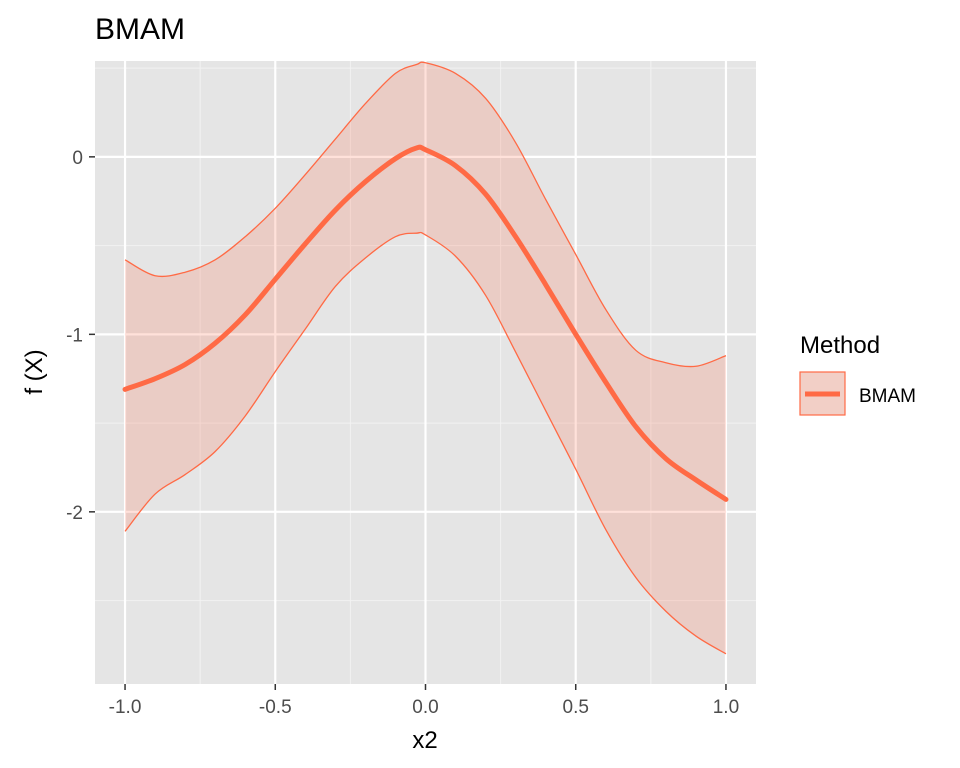  Describe the element at coordinates (140, 29) in the screenshot. I see `chart-title: BMAM` at that location.